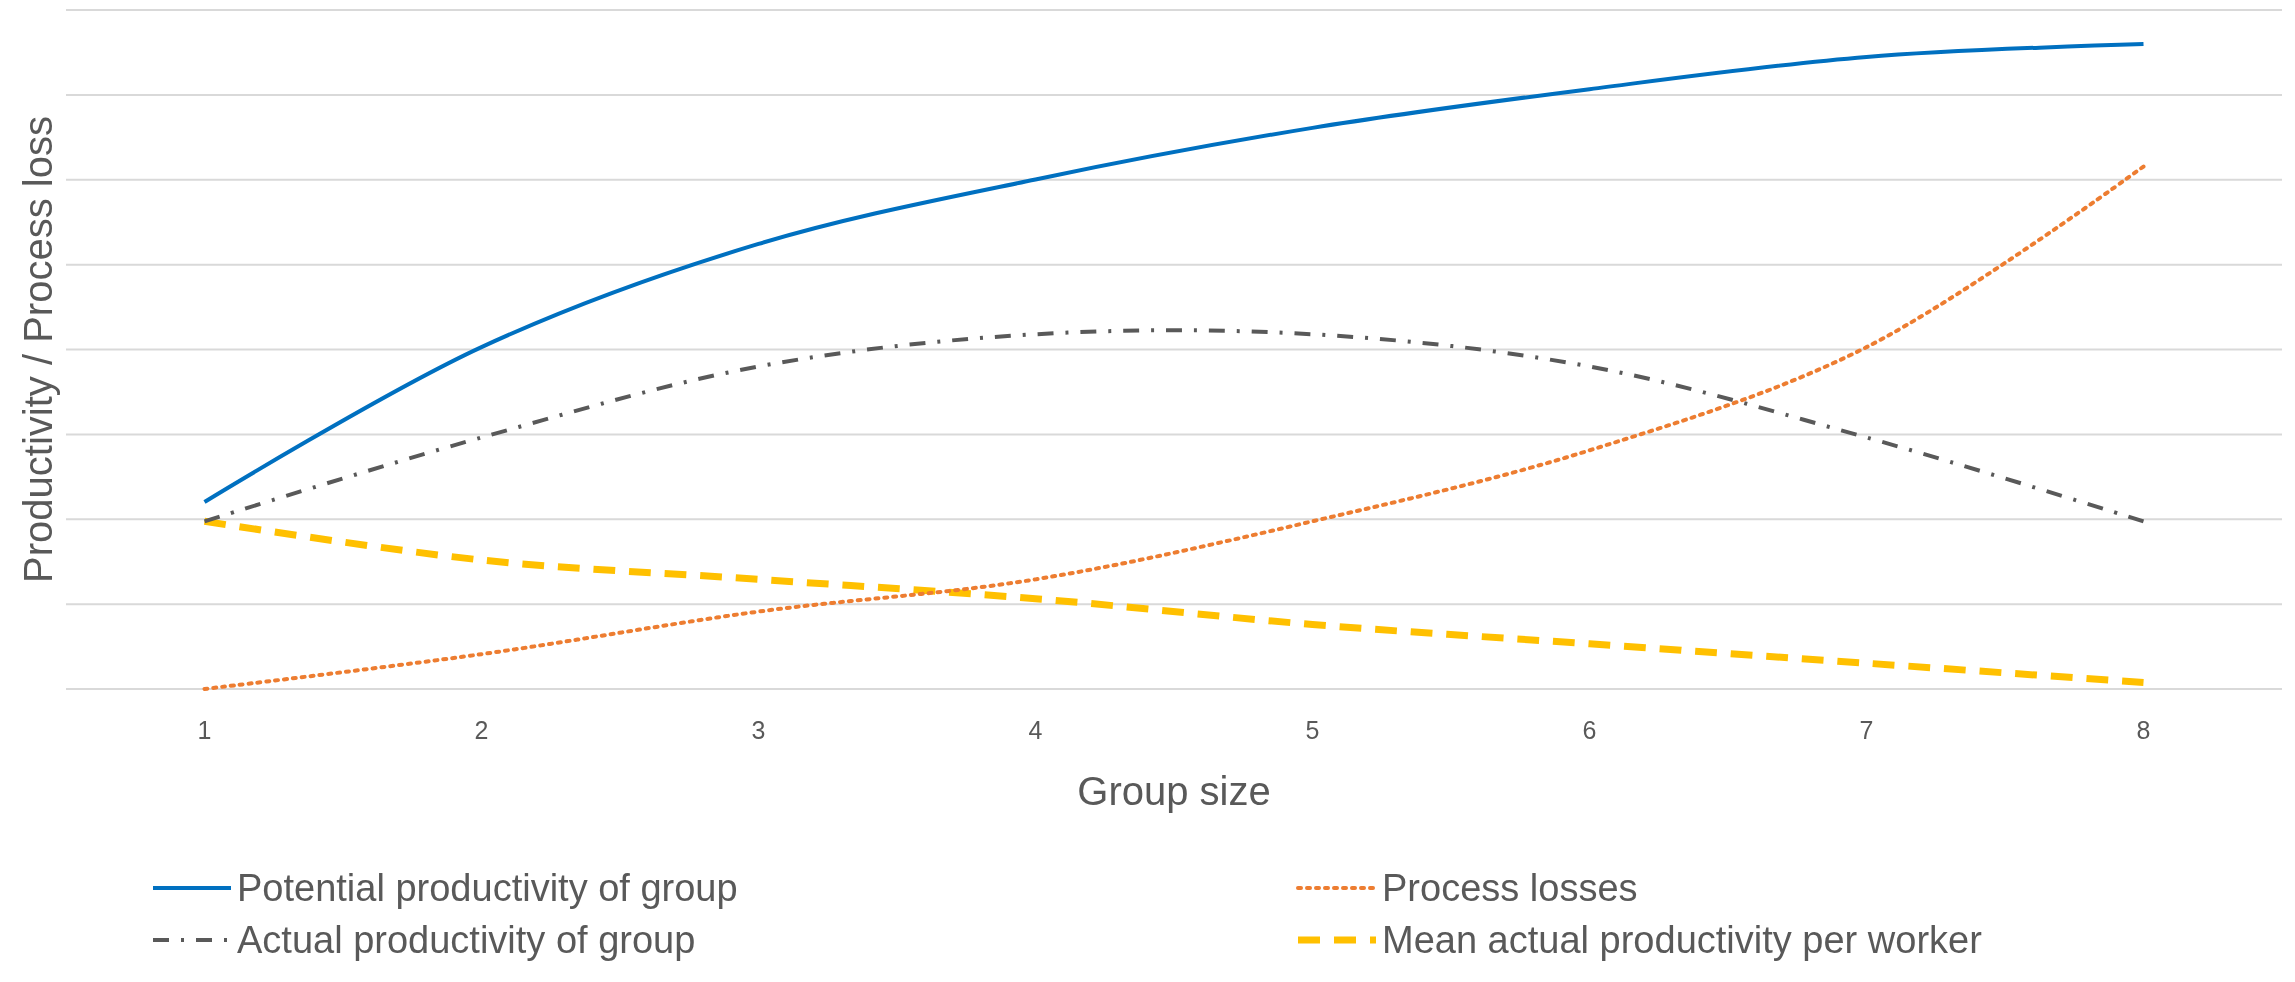 Image resolution: width=2295 pixels, height=982 pixels. Describe the element at coordinates (481, 730) in the screenshot. I see `x-tick-label: 2` at that location.